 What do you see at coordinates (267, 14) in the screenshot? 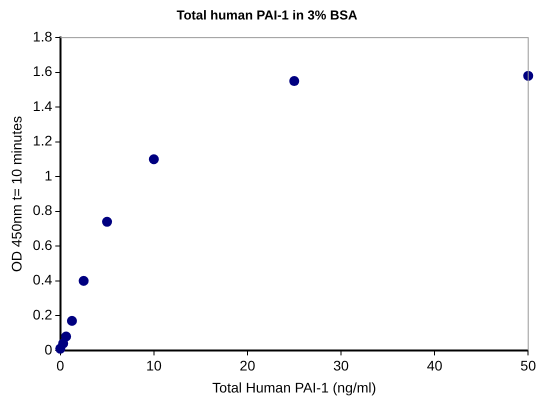
I see `chart-title: Total human PAI-1 in 3% BSA` at bounding box center [267, 14].